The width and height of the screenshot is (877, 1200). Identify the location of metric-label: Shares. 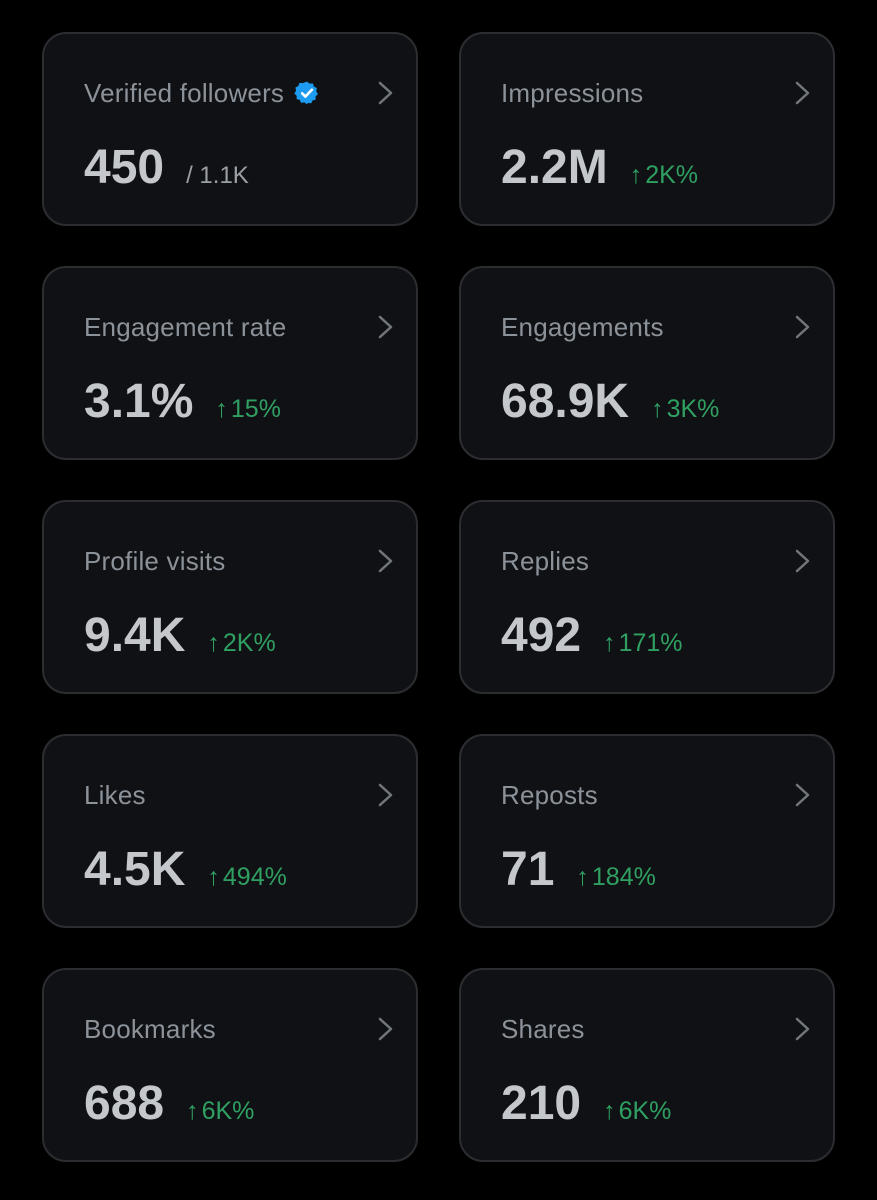
(543, 1029).